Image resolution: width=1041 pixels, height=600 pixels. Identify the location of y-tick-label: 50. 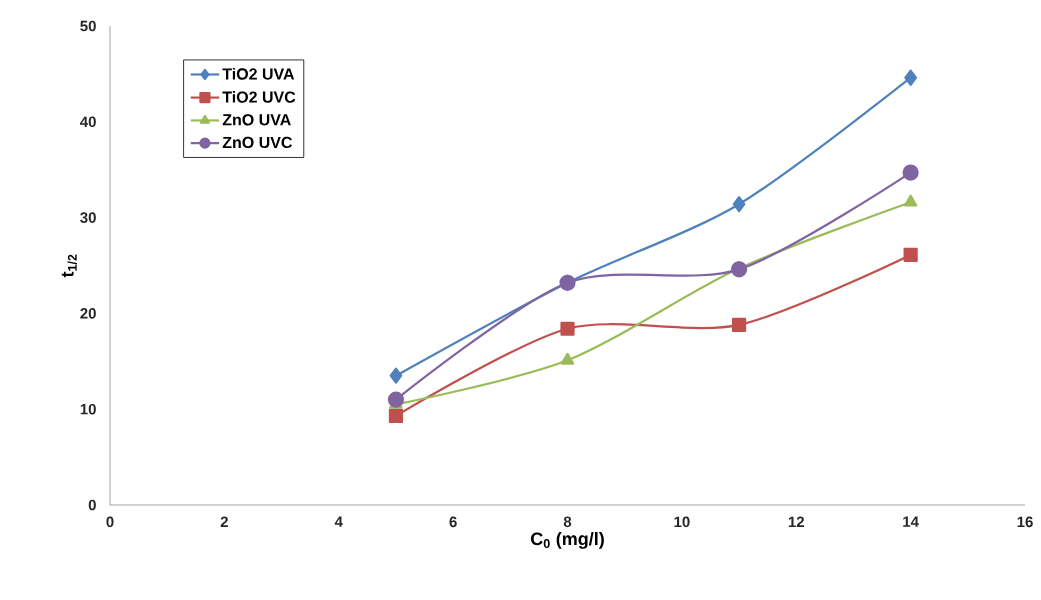
(88, 26).